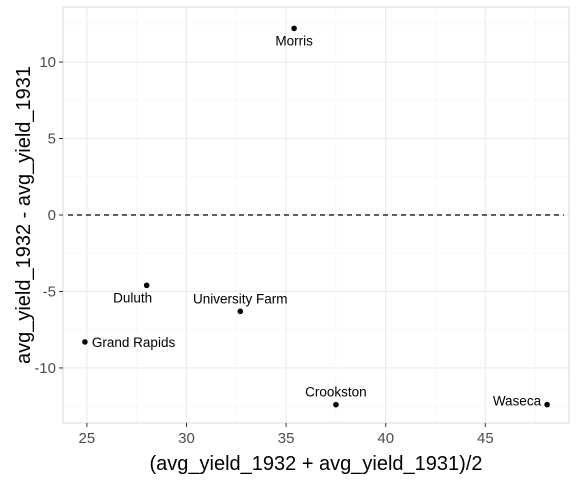 Image resolution: width=576 pixels, height=480 pixels. Describe the element at coordinates (240, 298) in the screenshot. I see `point-label: University Farm` at that location.